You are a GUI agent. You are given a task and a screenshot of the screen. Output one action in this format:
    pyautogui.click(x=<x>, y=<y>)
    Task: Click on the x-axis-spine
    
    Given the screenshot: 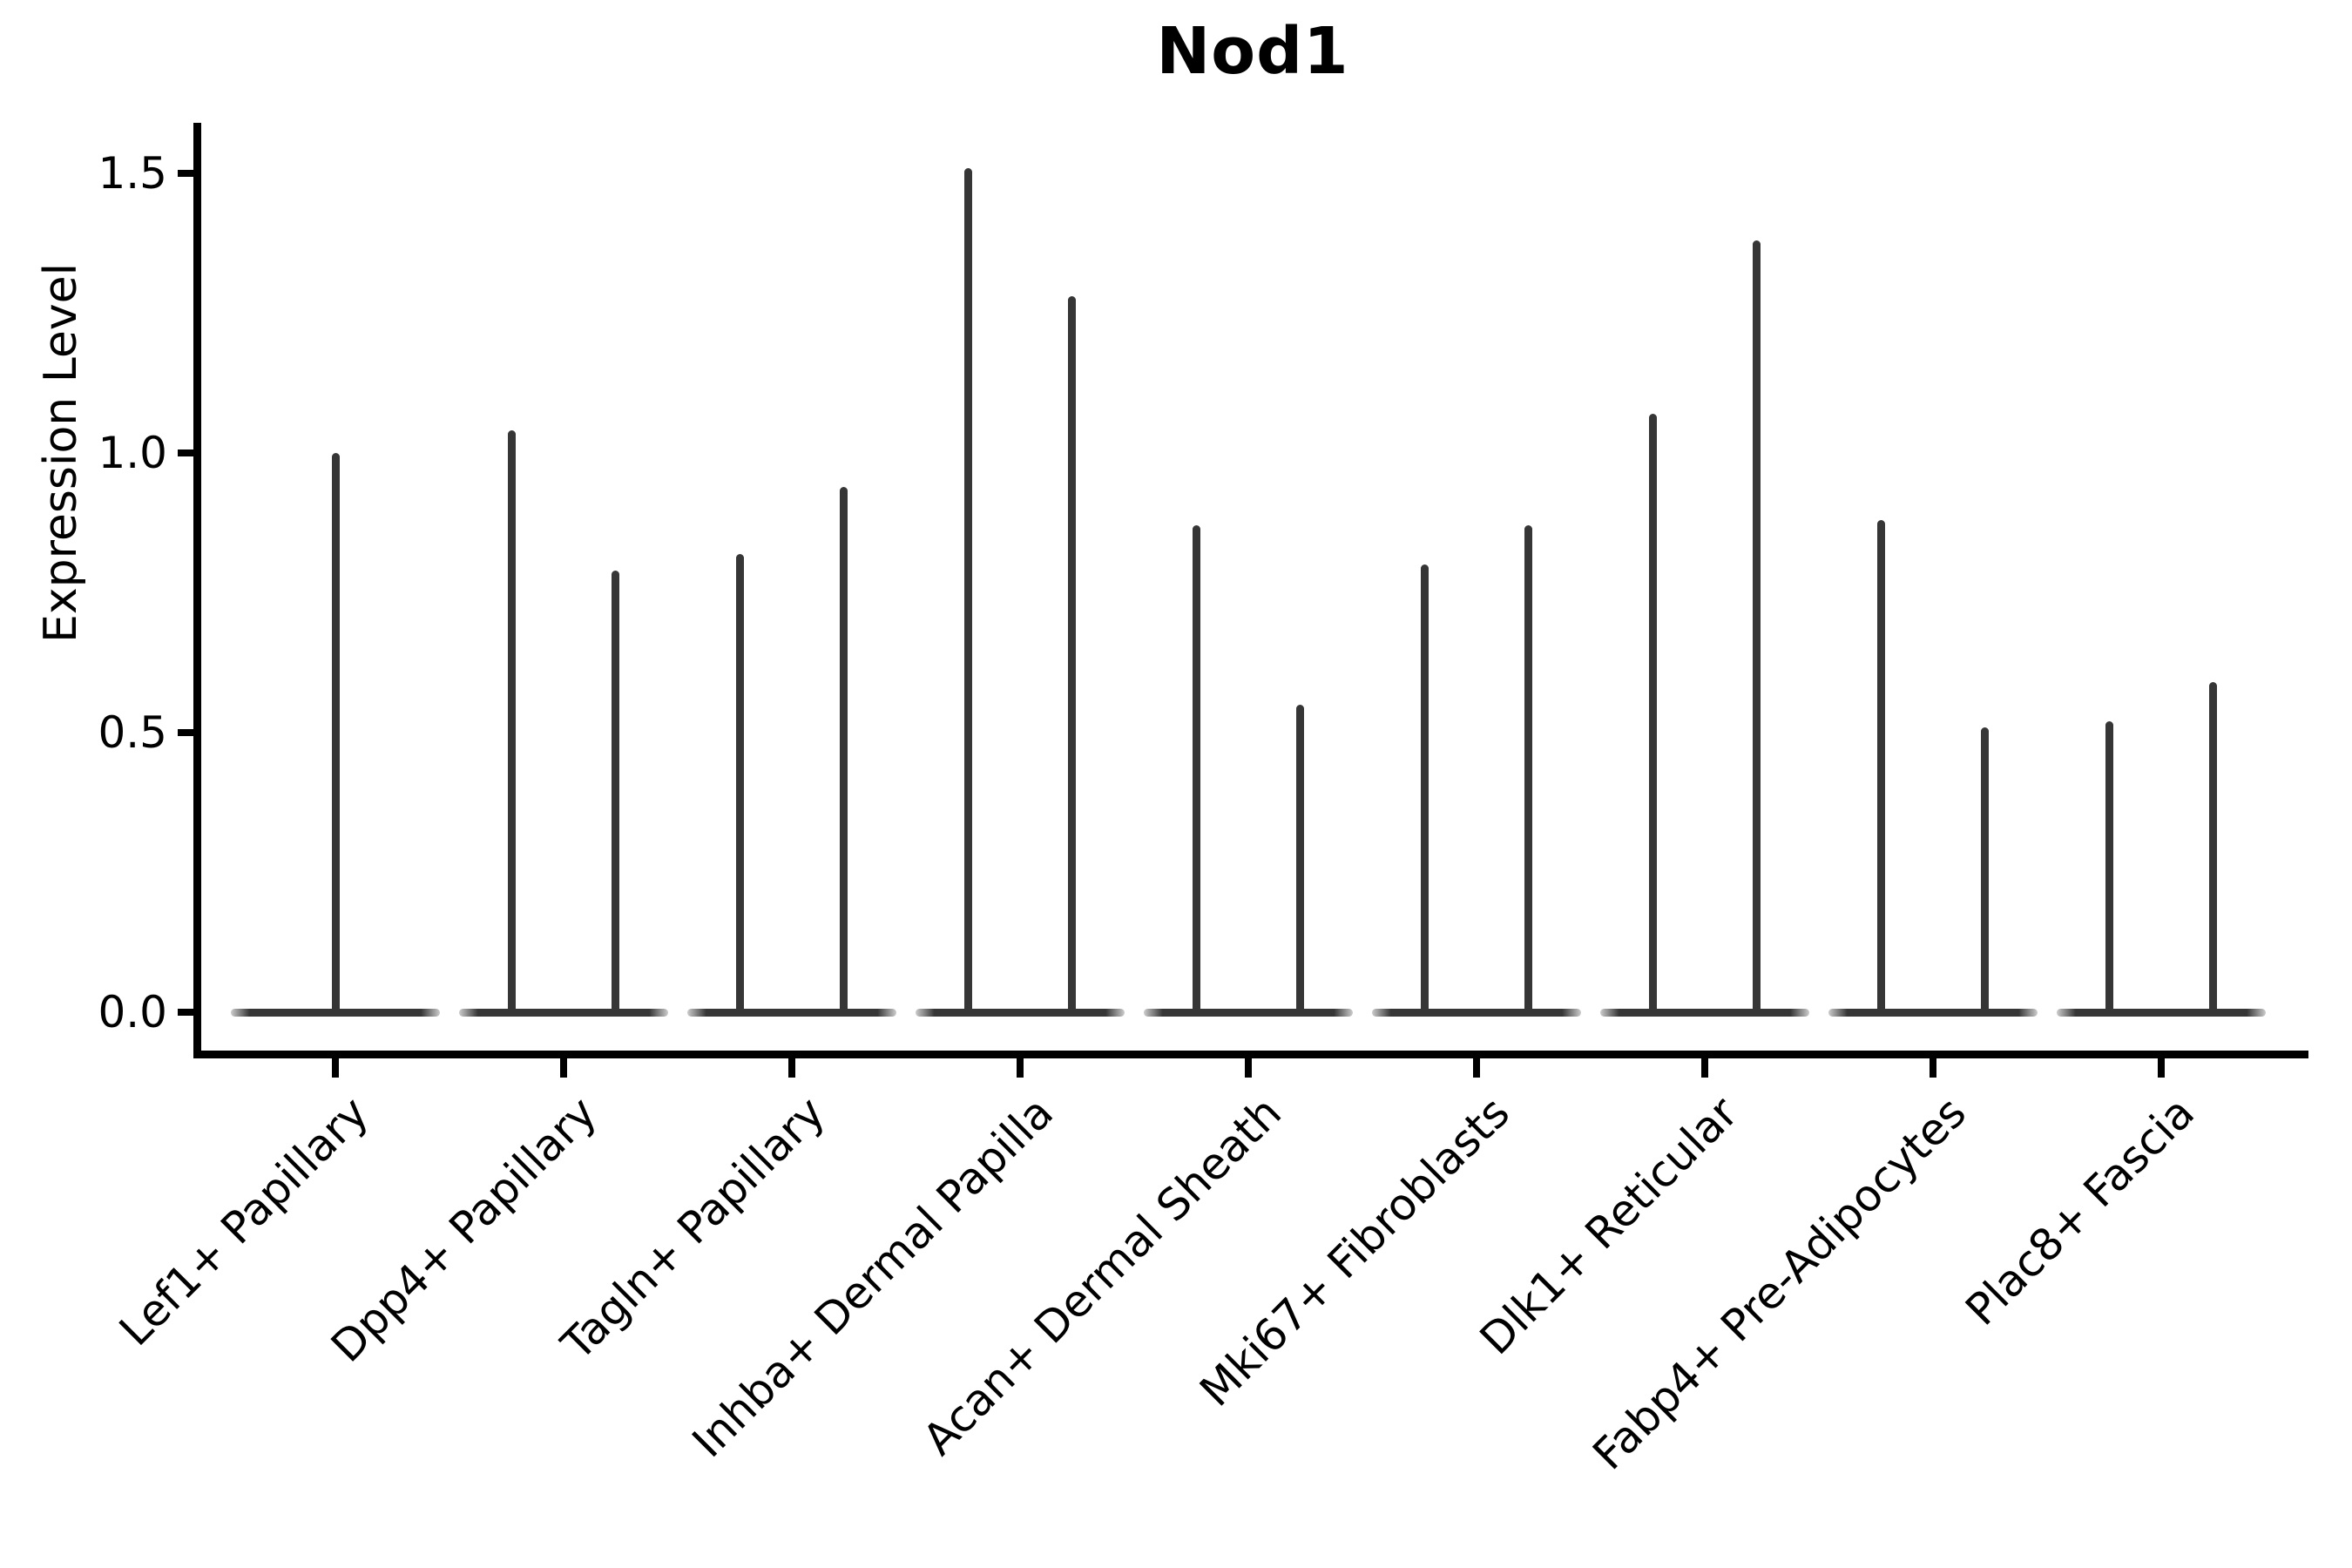 What is the action you would take?
    pyautogui.click(x=1250, y=1054)
    